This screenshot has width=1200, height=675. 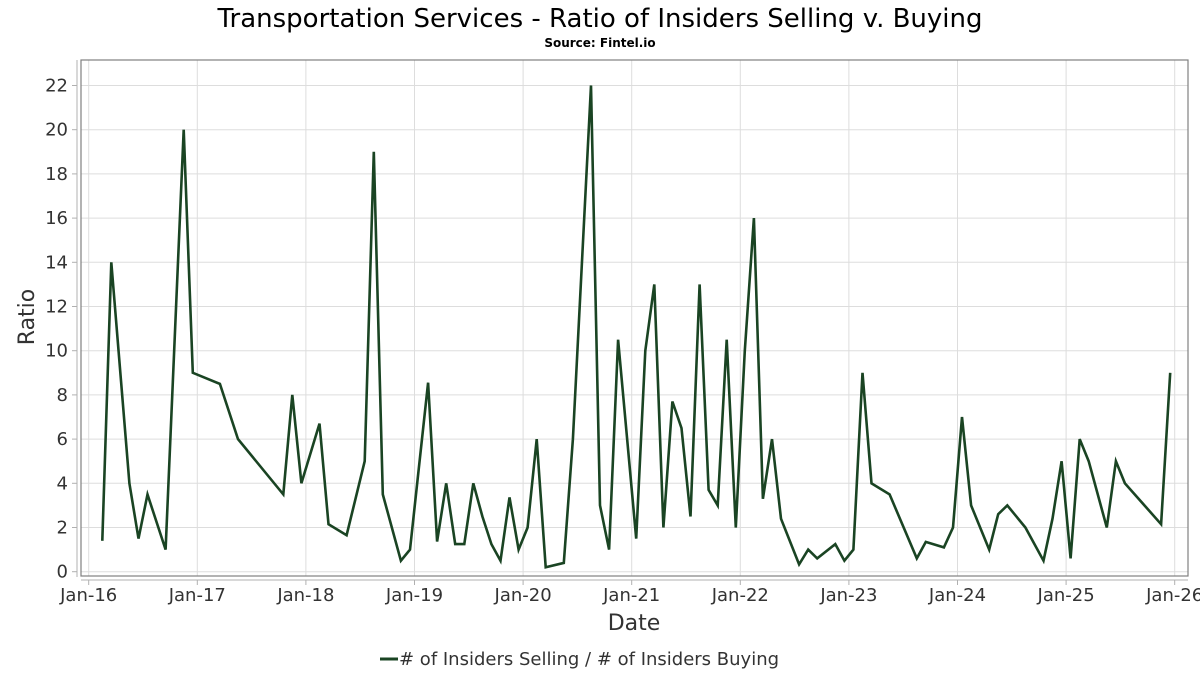 I want to click on x-tick-label: Jan-25, so click(x=1066, y=595).